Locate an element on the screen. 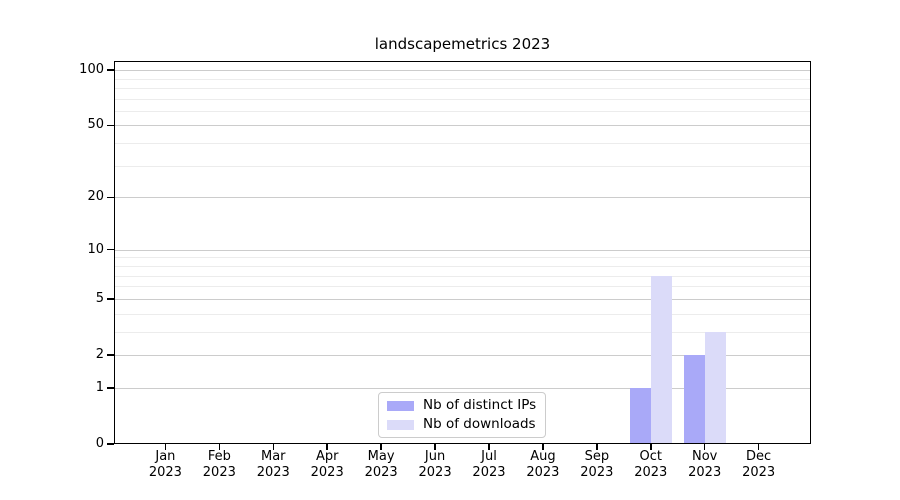 The image size is (900, 500). x-tick-label: Sep 2023 is located at coordinates (597, 465).